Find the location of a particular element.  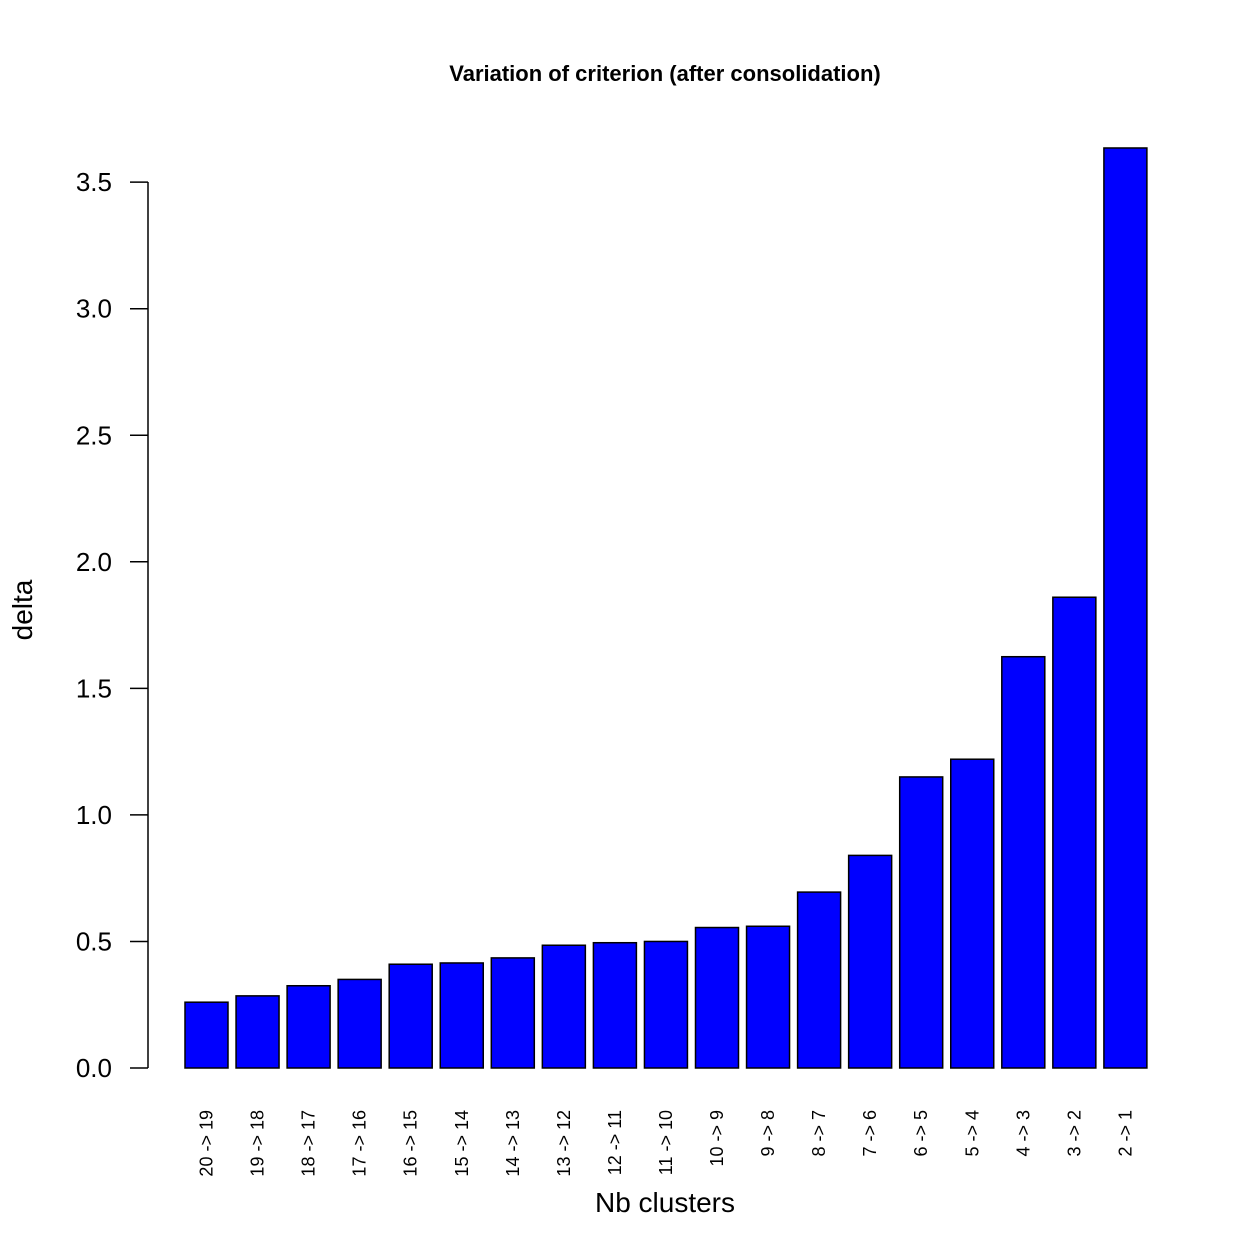

x-tick-label: 3 -> 2 is located at coordinates (1074, 1133).